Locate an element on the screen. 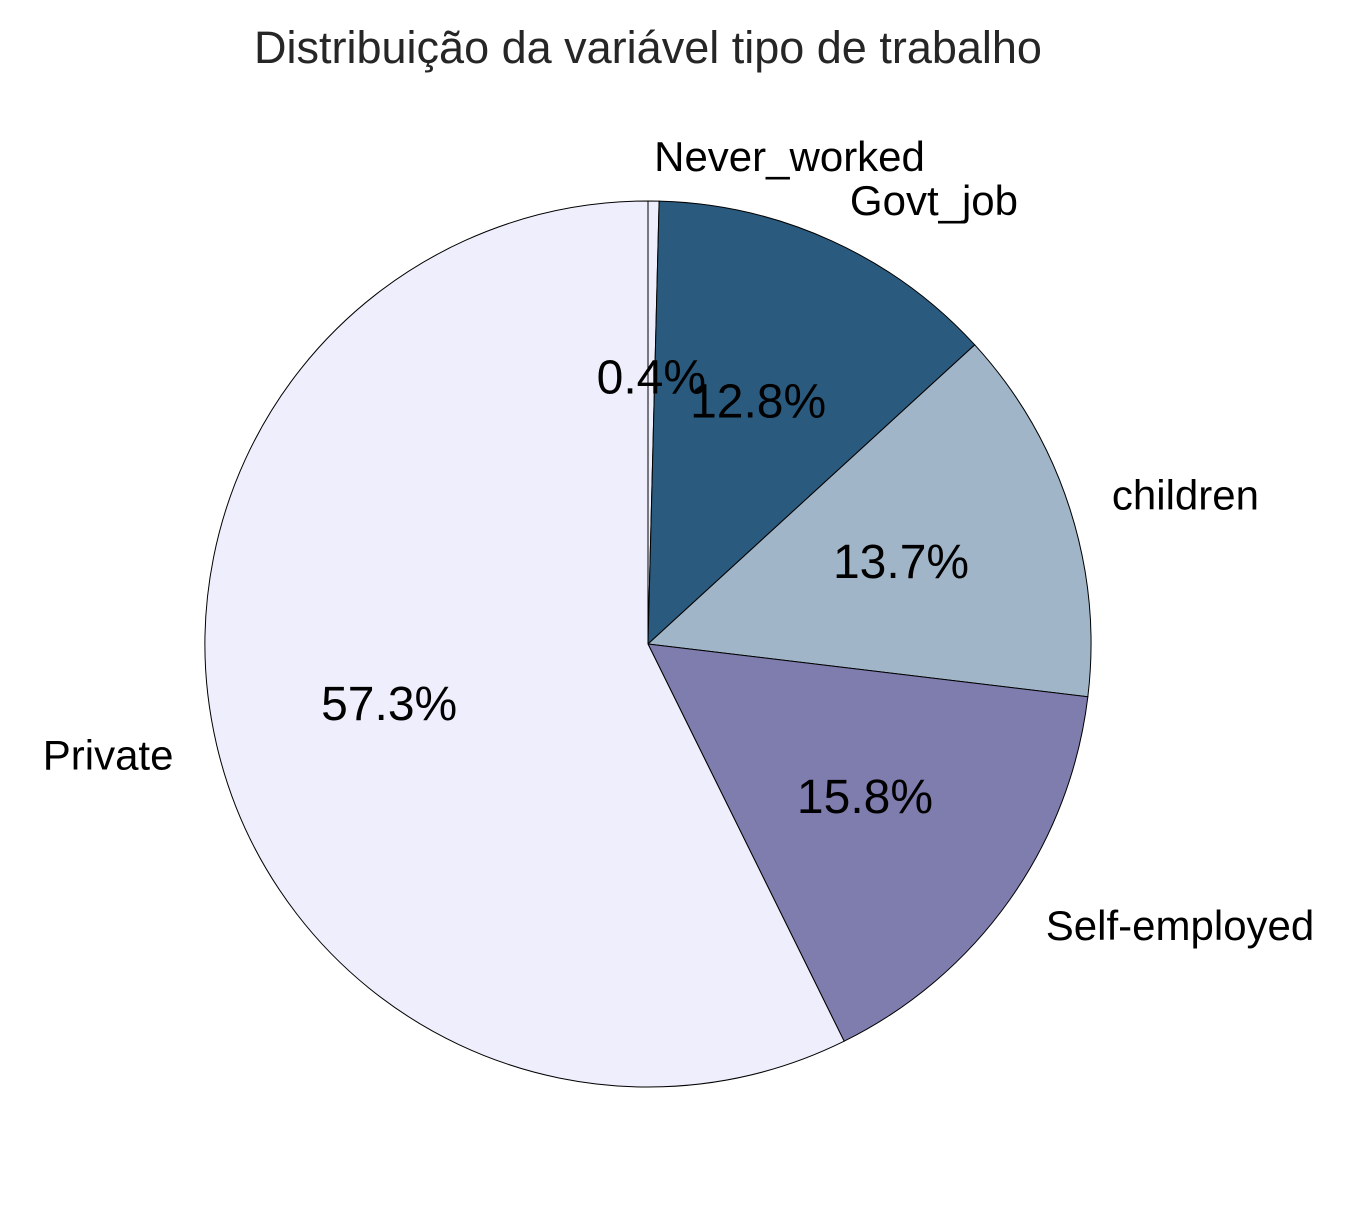  pct-label-govt-job: 12.8% is located at coordinates (758, 402).